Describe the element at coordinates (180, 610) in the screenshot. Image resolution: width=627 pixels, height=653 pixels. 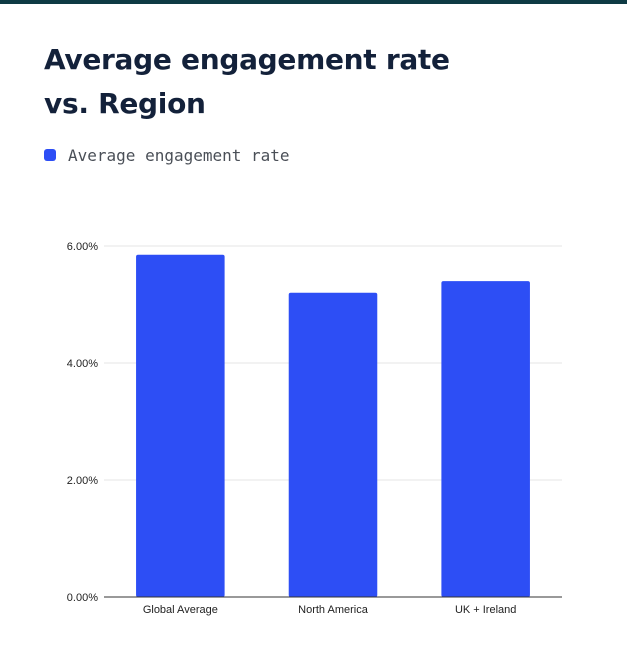
I see `x-tick-label: Global Average` at that location.